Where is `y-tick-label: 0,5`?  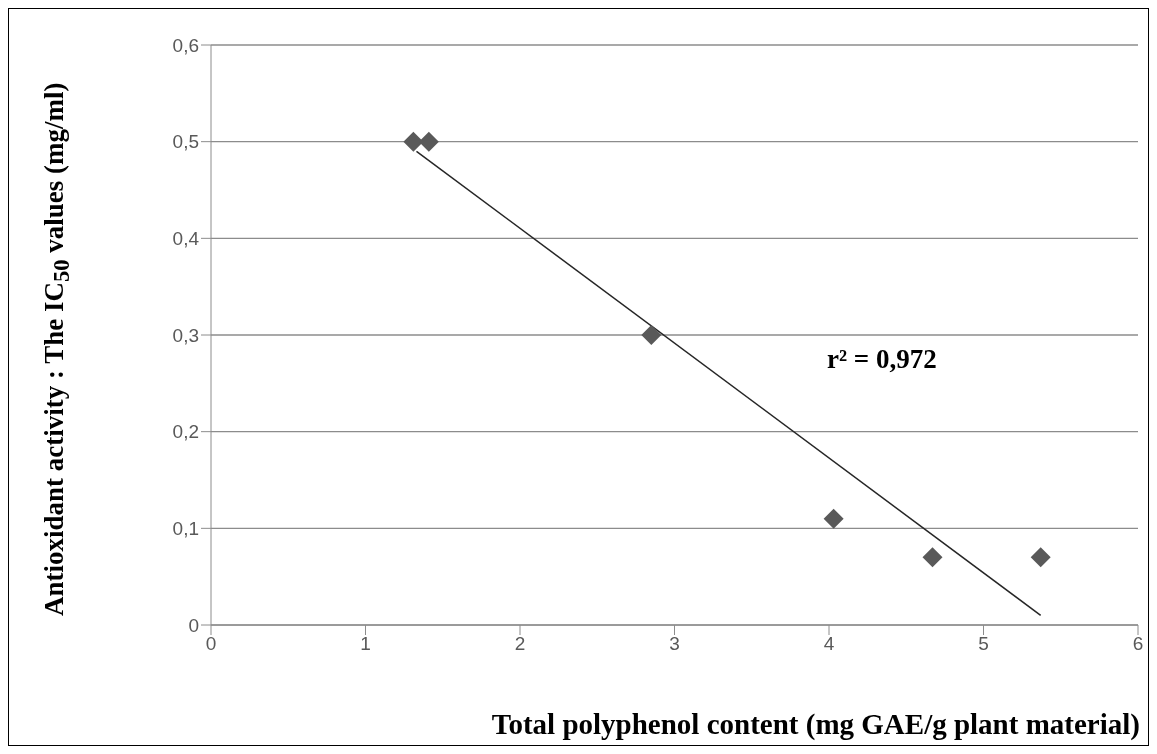
y-tick-label: 0,5 is located at coordinates (185, 142).